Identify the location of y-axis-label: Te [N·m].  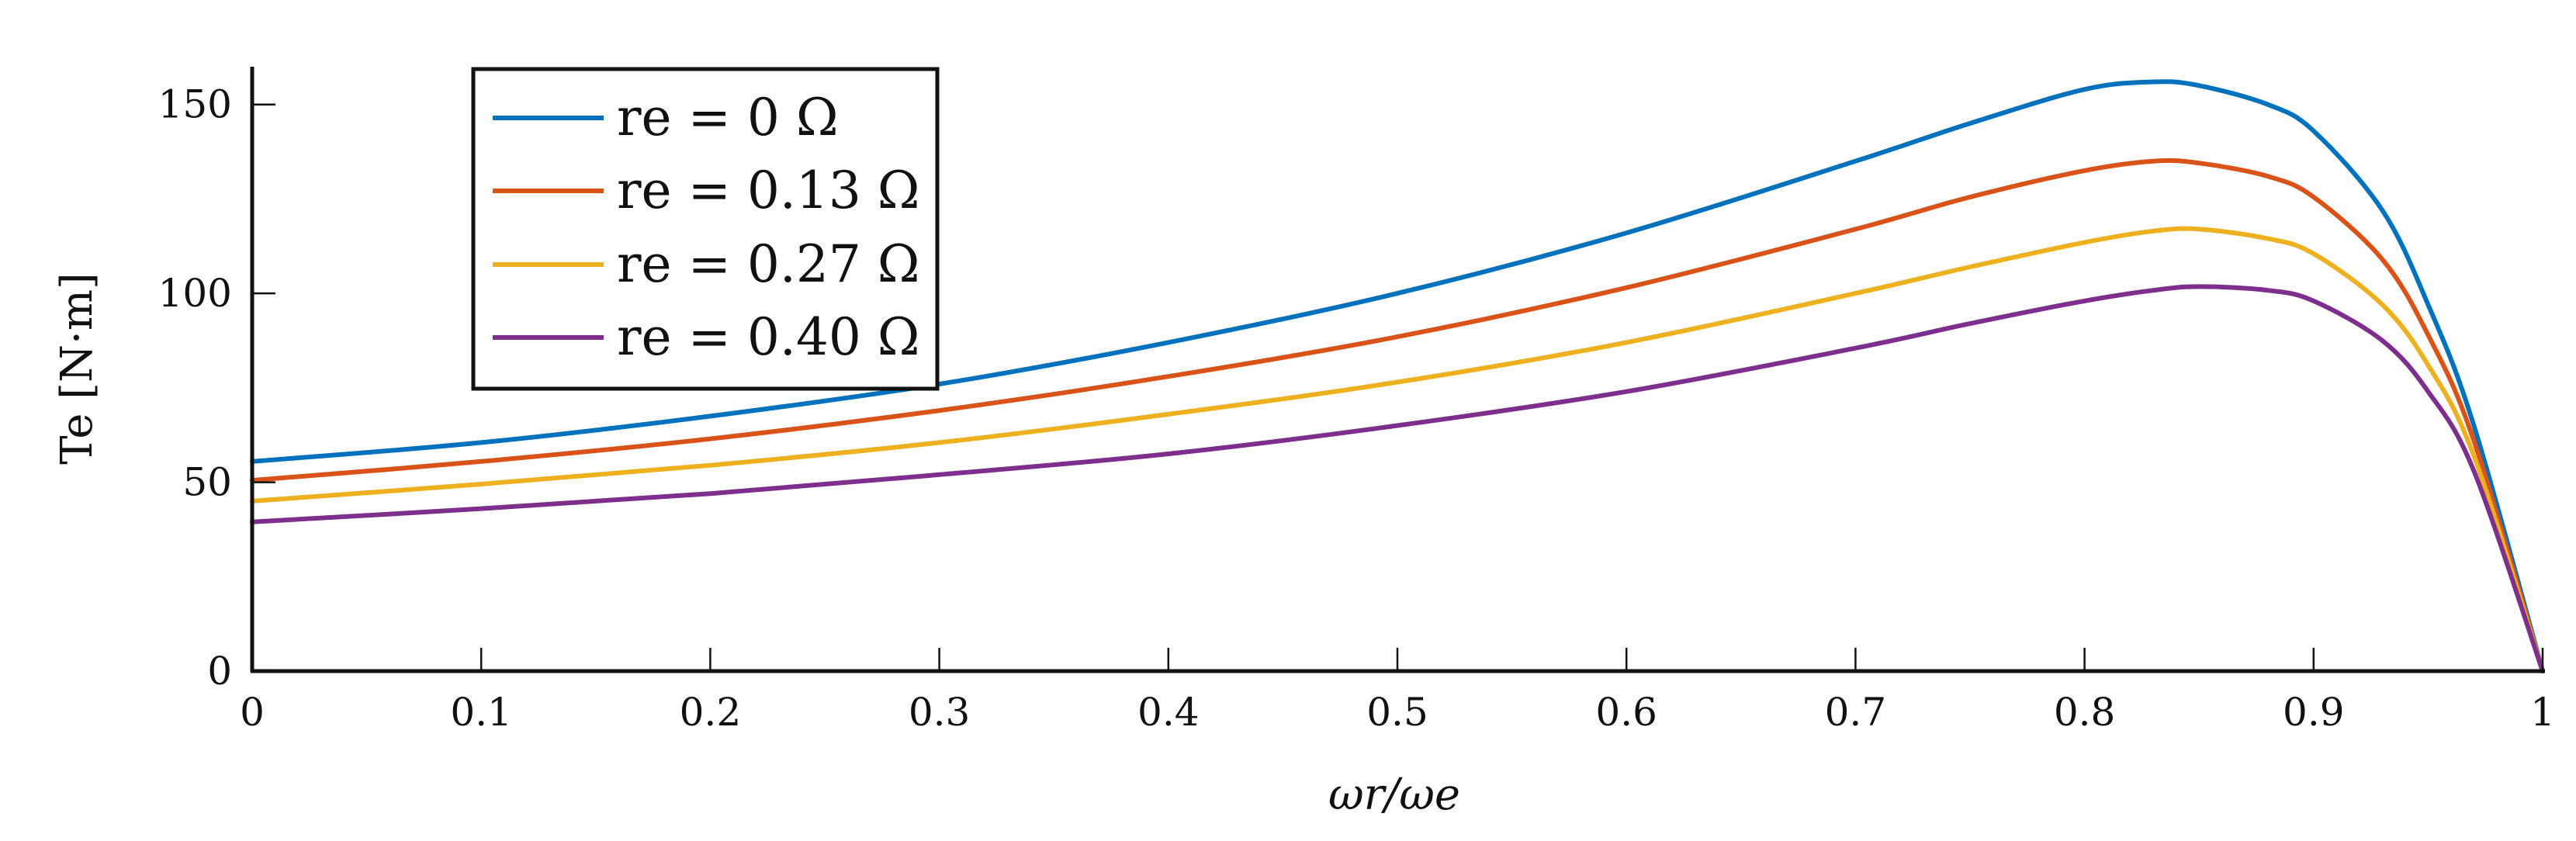
(77, 368).